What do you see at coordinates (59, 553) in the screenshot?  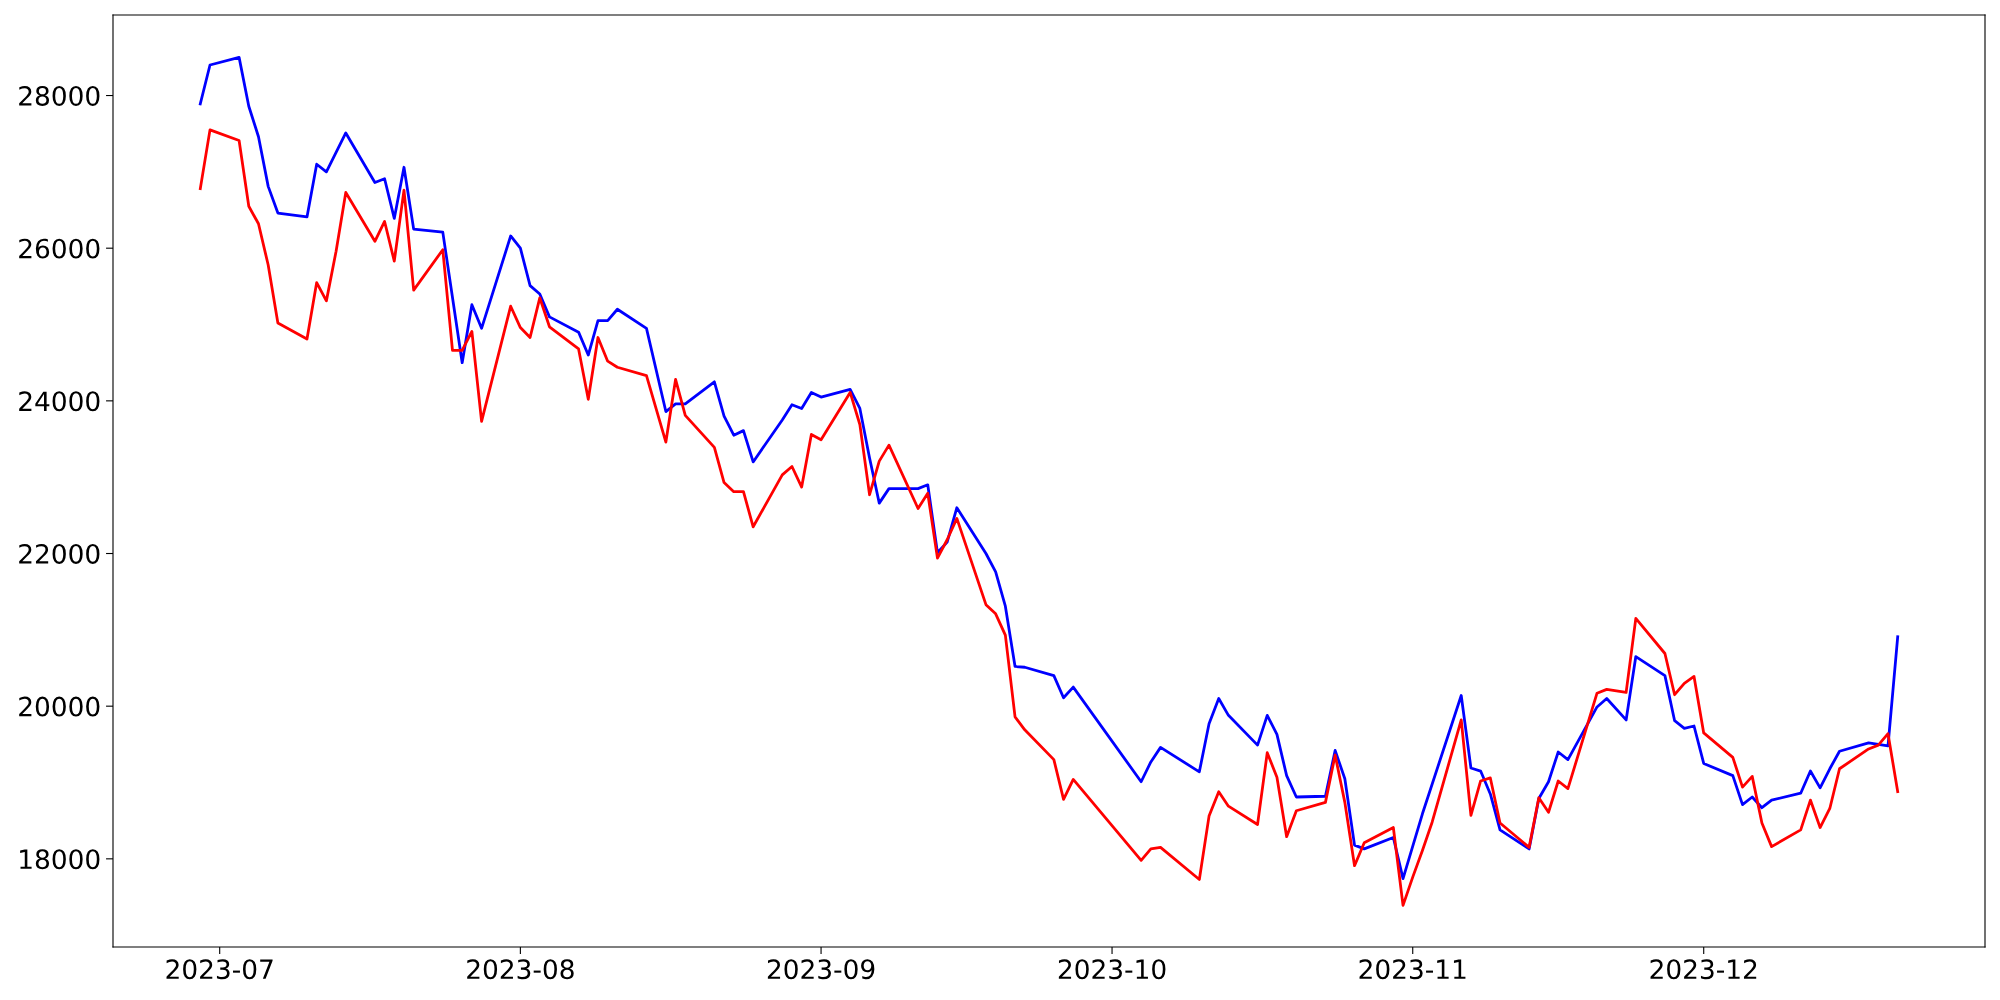 I see `y-tick-label: 22000` at bounding box center [59, 553].